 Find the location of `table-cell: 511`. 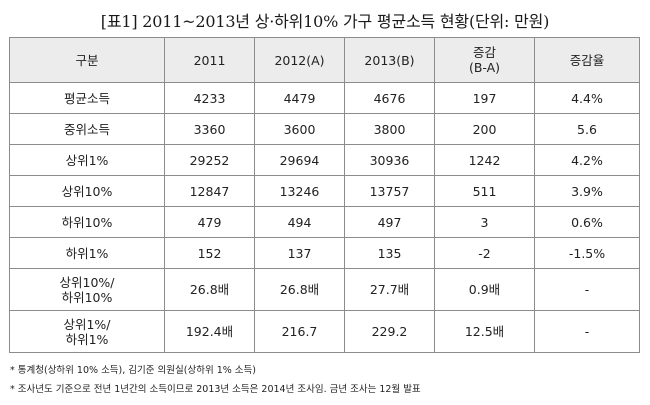

table-cell: 511 is located at coordinates (484, 191).